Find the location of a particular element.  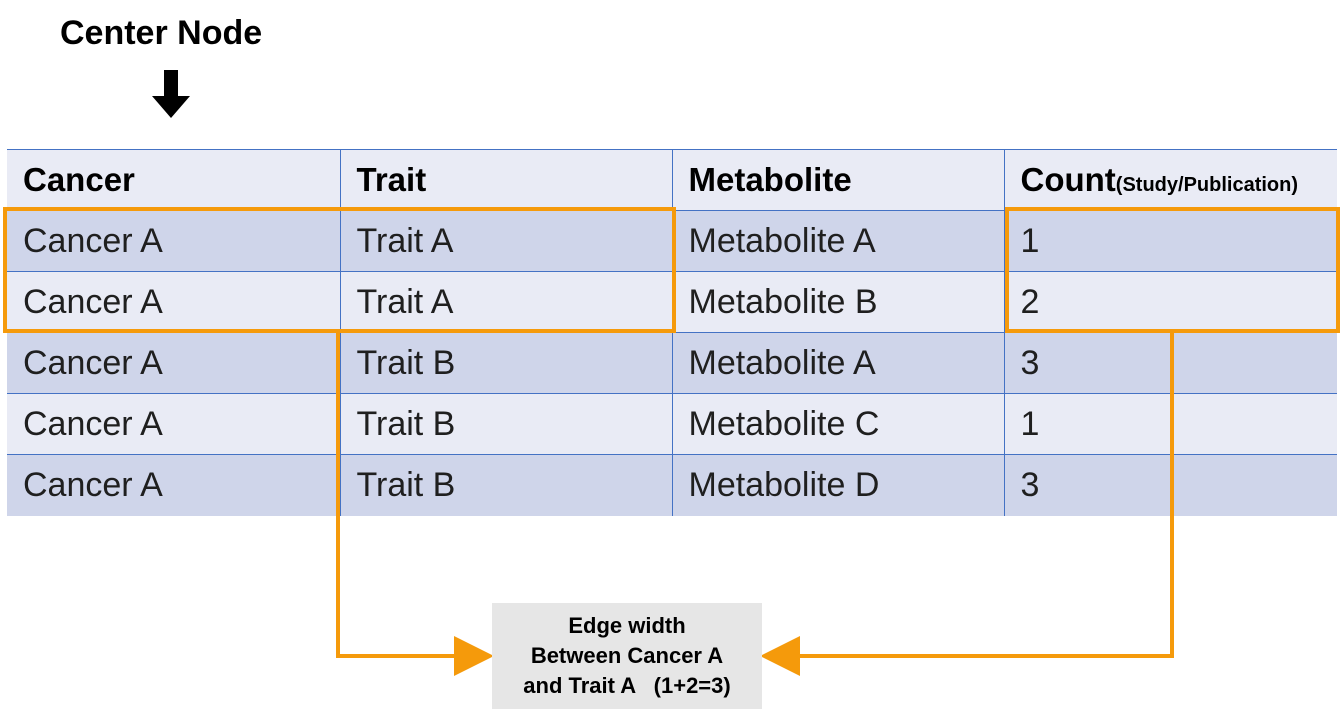

note-line-3: and Trait A (1+2=3) is located at coordinates (627, 685).